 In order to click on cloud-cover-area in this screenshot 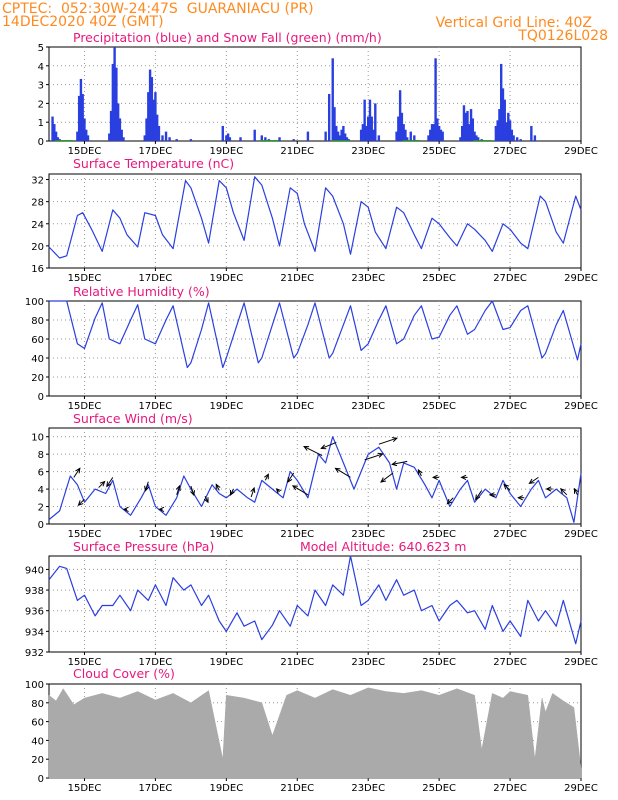, I will do `click(315, 733)`.